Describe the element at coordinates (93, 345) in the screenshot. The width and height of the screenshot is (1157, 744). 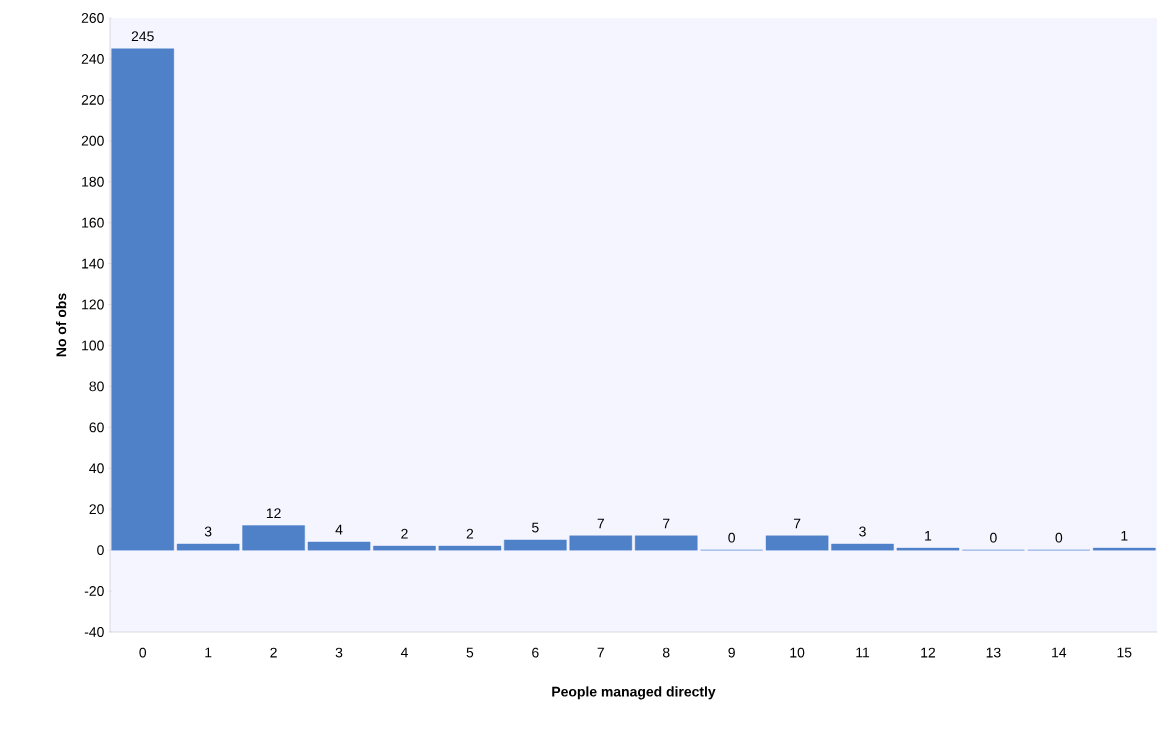
I see `y-tick-label: 100` at that location.